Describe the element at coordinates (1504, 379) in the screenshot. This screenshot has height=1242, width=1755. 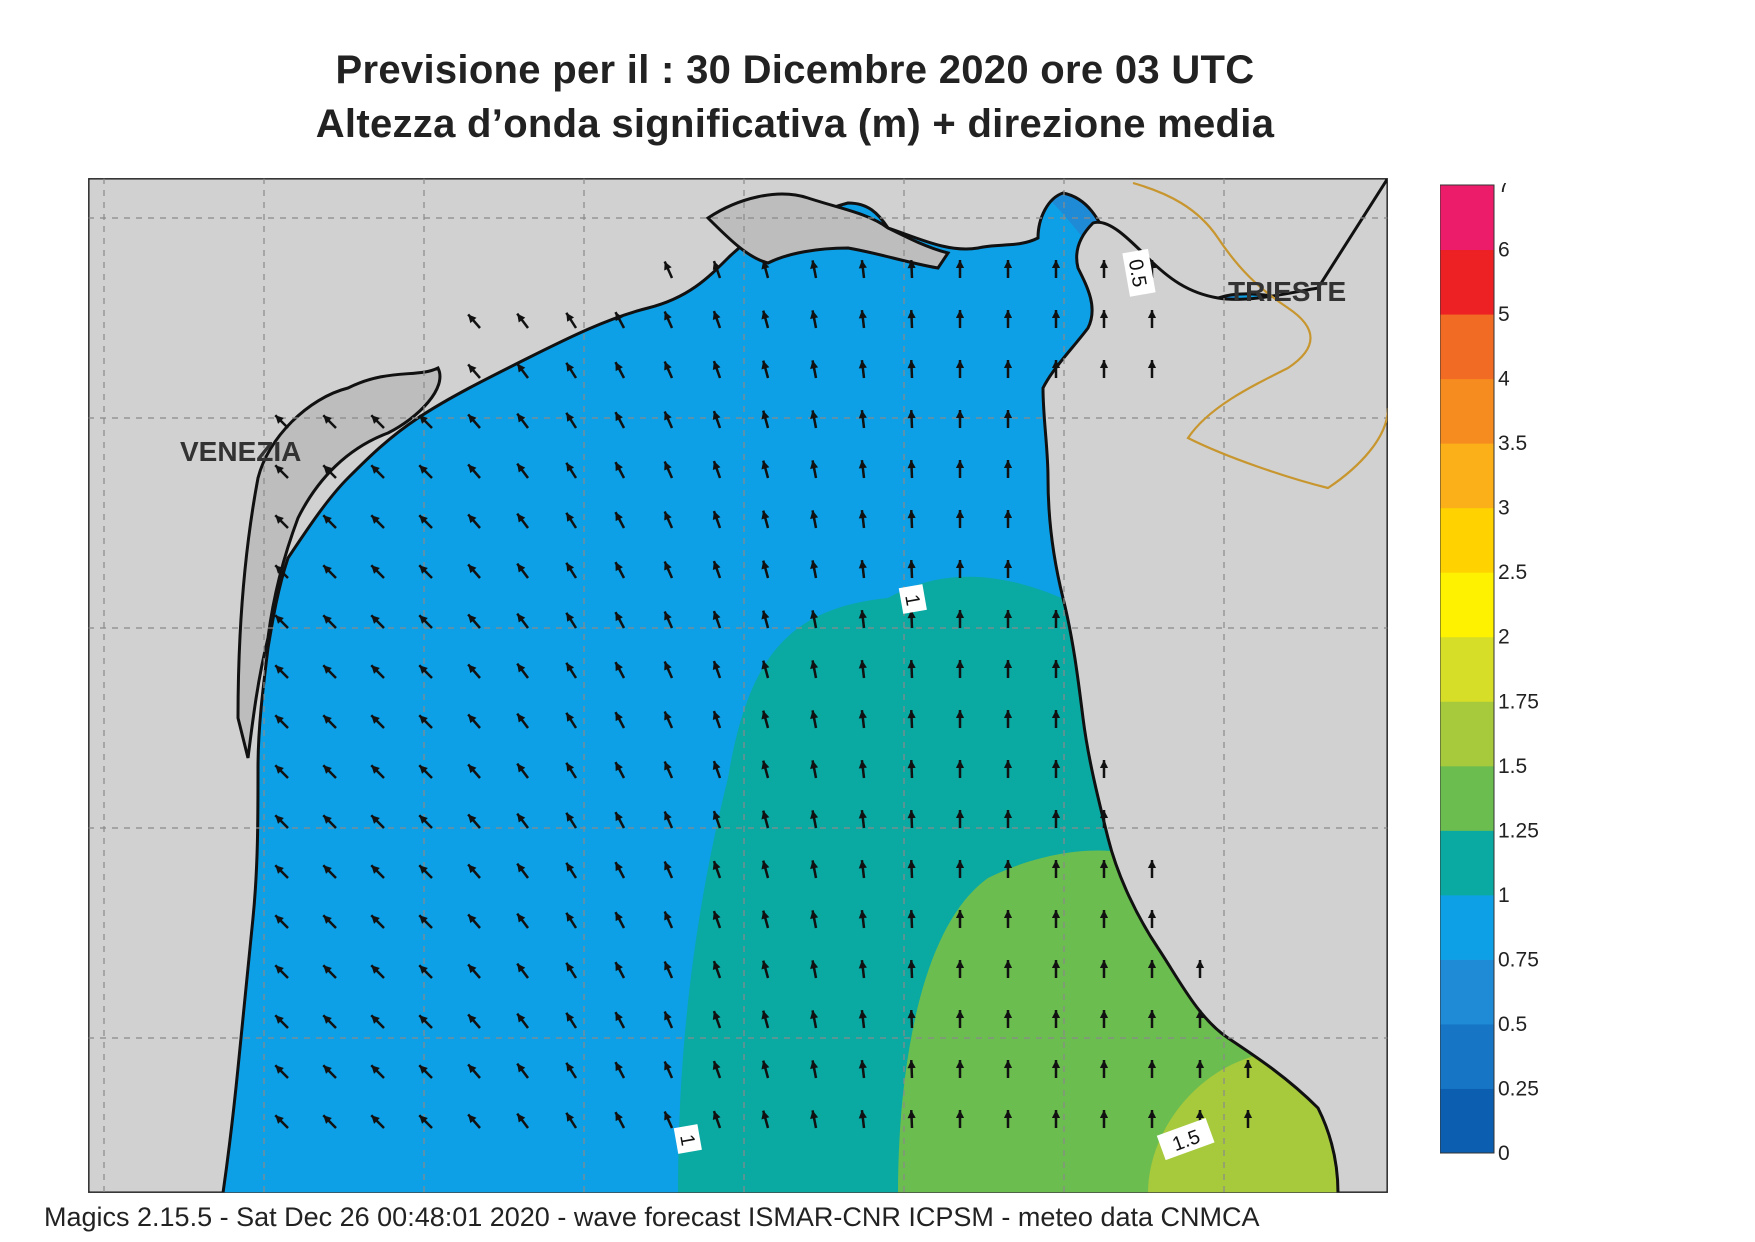
I see `colorbar-tick-label: 4` at that location.